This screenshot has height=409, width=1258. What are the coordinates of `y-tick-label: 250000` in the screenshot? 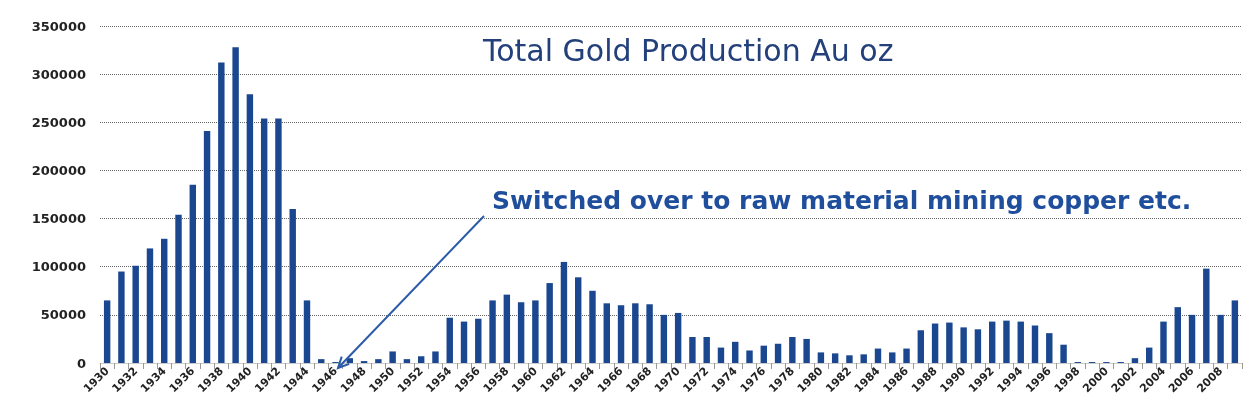 It's located at (58, 122).